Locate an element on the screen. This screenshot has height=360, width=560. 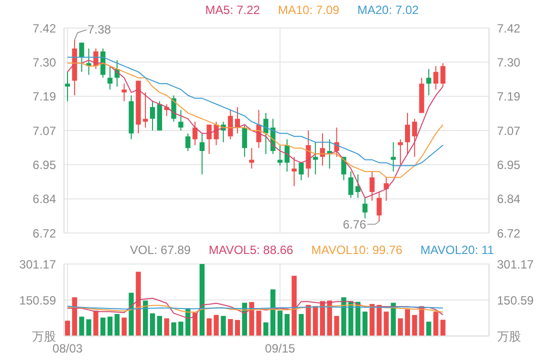
y2-tick-label: 6.72 is located at coordinates (509, 233).